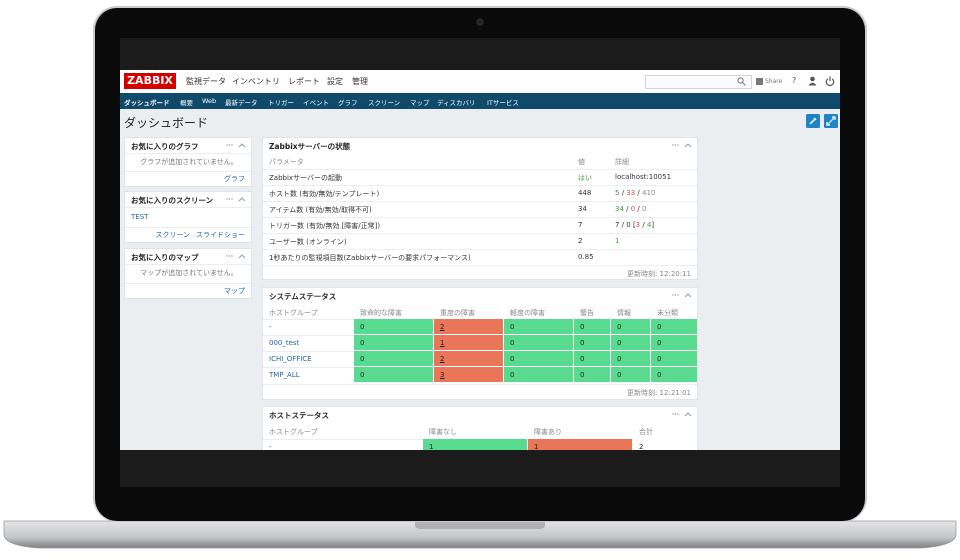 The image size is (960, 560). Describe the element at coordinates (580, 241) in the screenshot. I see `value: 2` at that location.